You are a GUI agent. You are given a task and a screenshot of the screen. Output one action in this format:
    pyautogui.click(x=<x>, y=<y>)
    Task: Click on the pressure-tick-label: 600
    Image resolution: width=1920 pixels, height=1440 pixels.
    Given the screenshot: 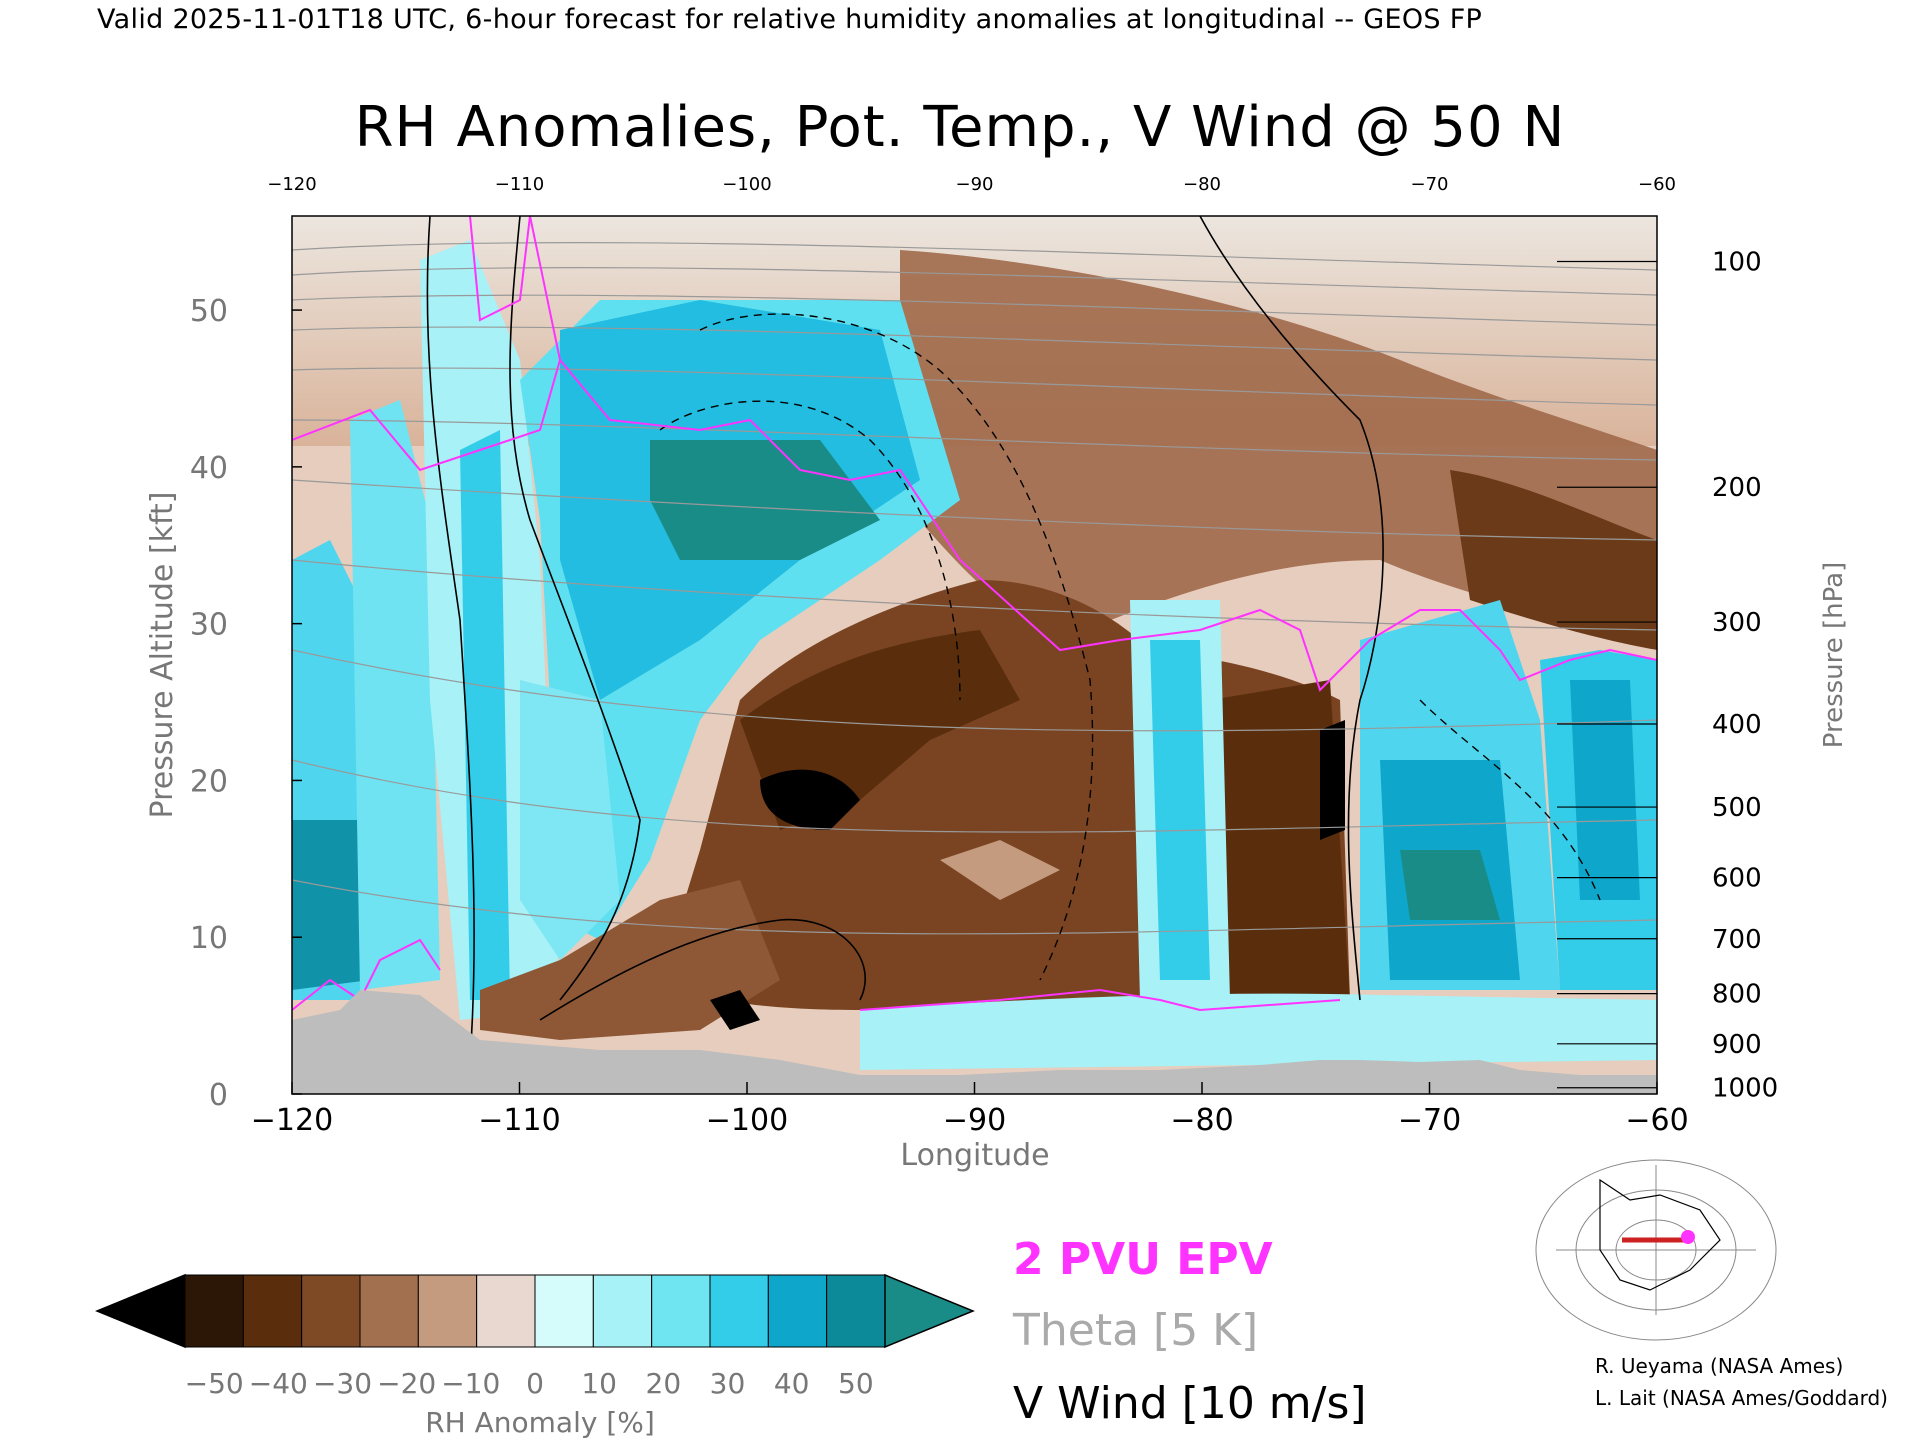 What is the action you would take?
    pyautogui.click(x=1737, y=879)
    